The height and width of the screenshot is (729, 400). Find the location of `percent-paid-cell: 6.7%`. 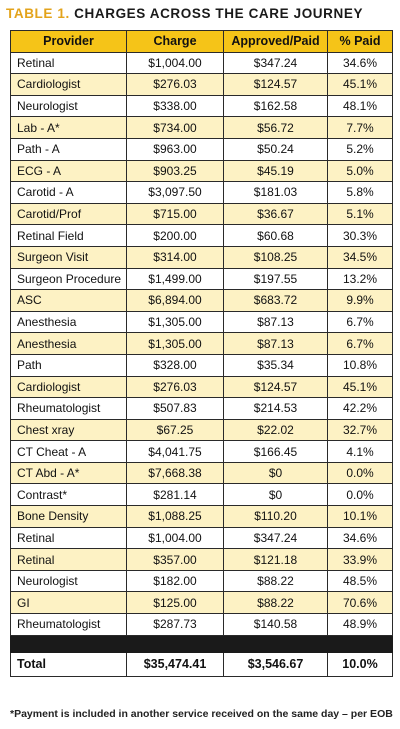

percent-paid-cell: 6.7% is located at coordinates (360, 343).